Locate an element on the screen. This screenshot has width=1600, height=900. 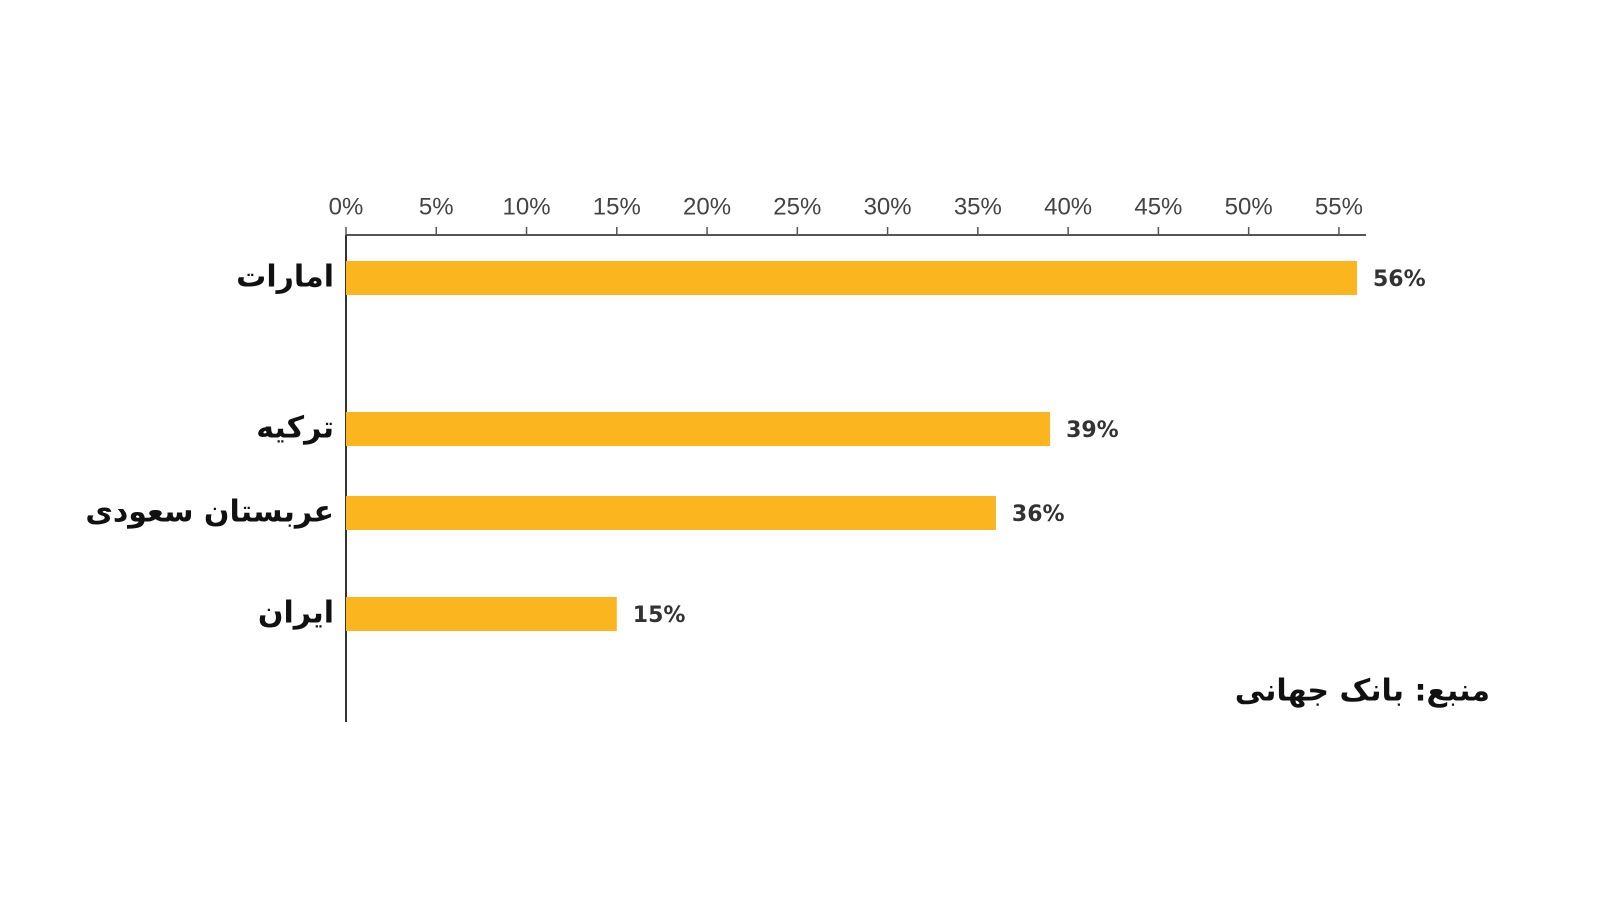
x-tick-label: 40% is located at coordinates (1068, 206).